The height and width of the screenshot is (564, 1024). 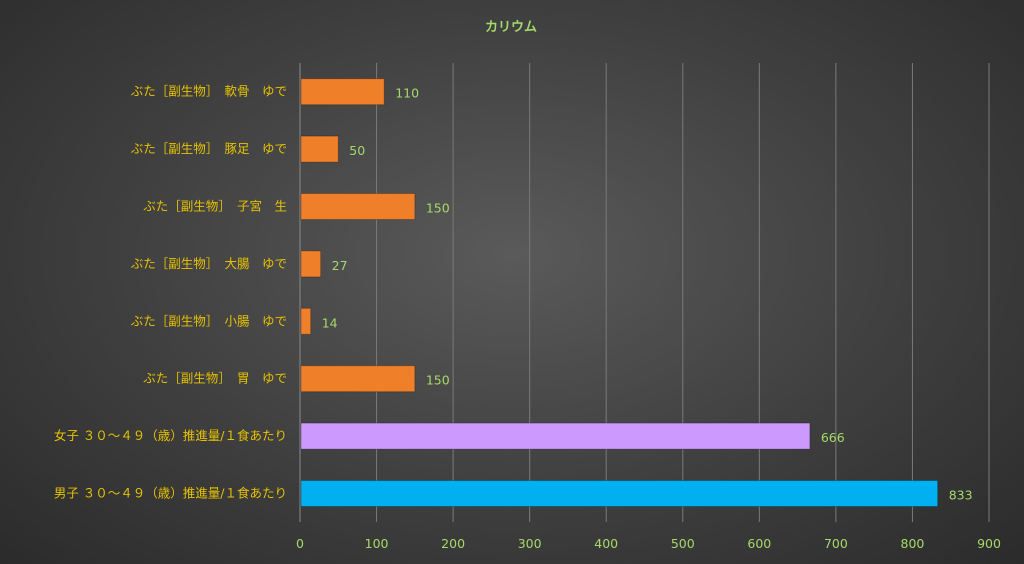 What do you see at coordinates (215, 378) in the screenshot?
I see `category-label: ぶた［副生物］ 胃 ゆで` at bounding box center [215, 378].